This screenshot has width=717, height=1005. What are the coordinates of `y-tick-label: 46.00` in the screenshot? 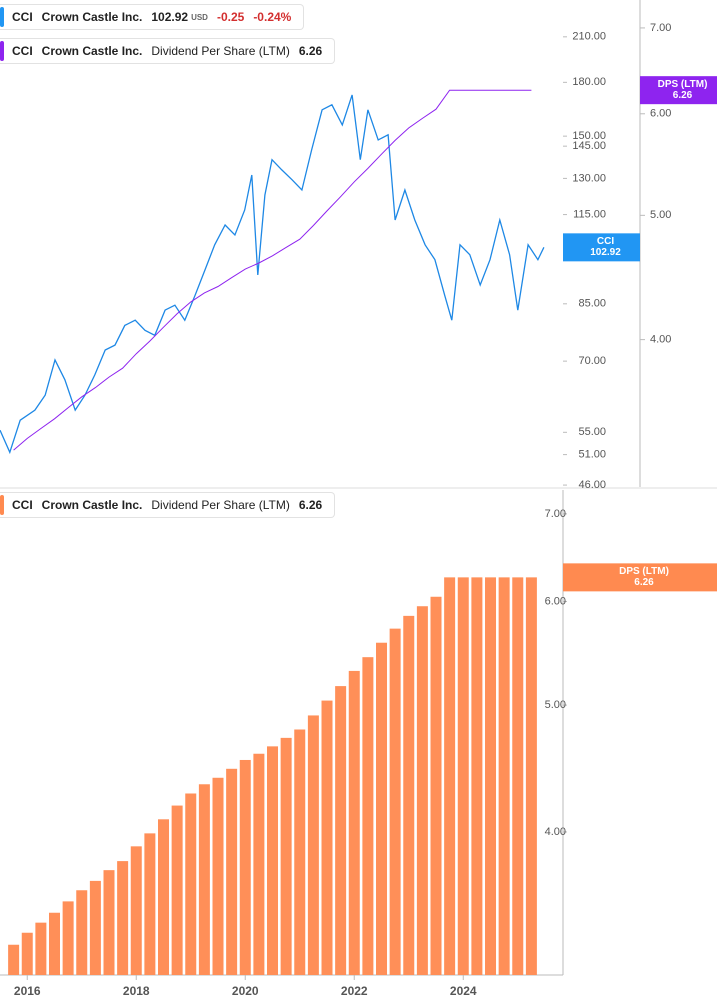 It's located at (592, 485).